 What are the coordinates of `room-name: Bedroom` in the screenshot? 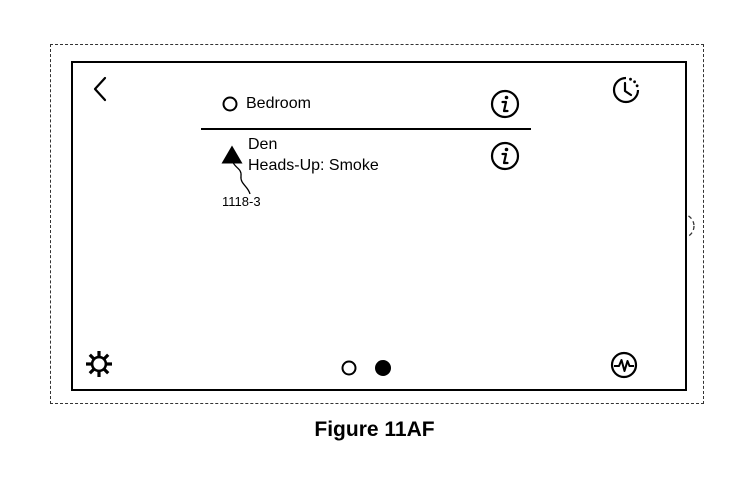 It's located at (278, 104).